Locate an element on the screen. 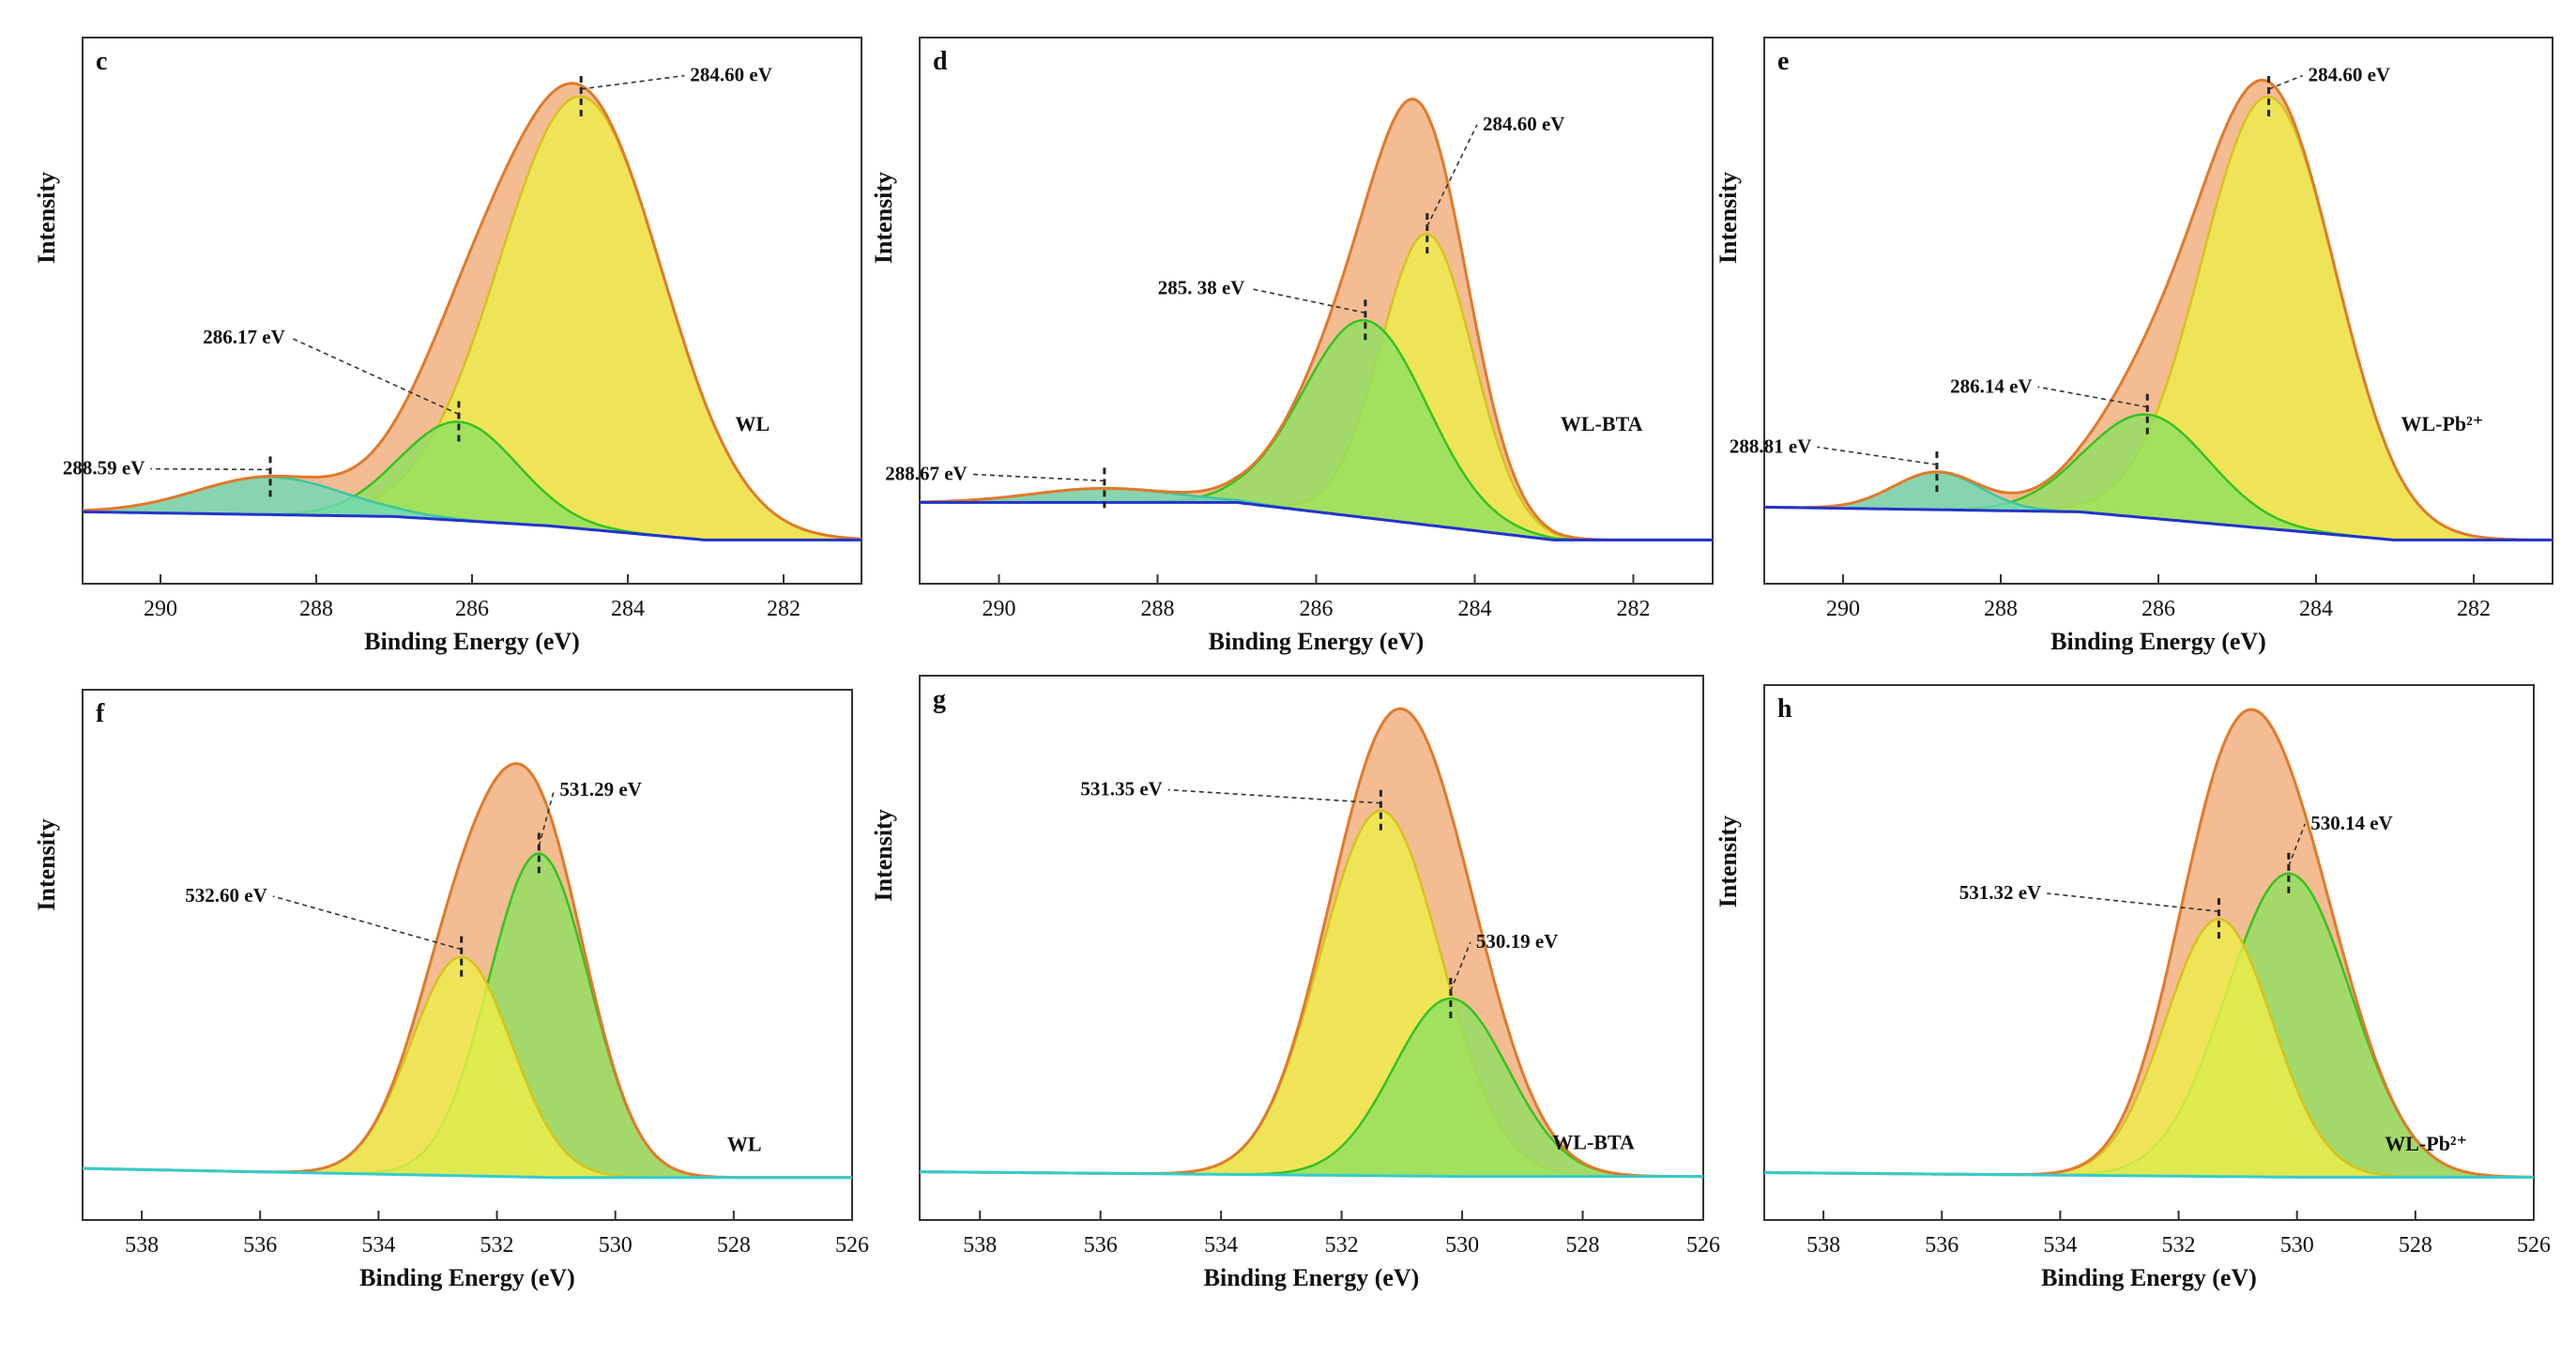 This screenshot has height=1357, width=2576. panel-letter: f is located at coordinates (100, 713).